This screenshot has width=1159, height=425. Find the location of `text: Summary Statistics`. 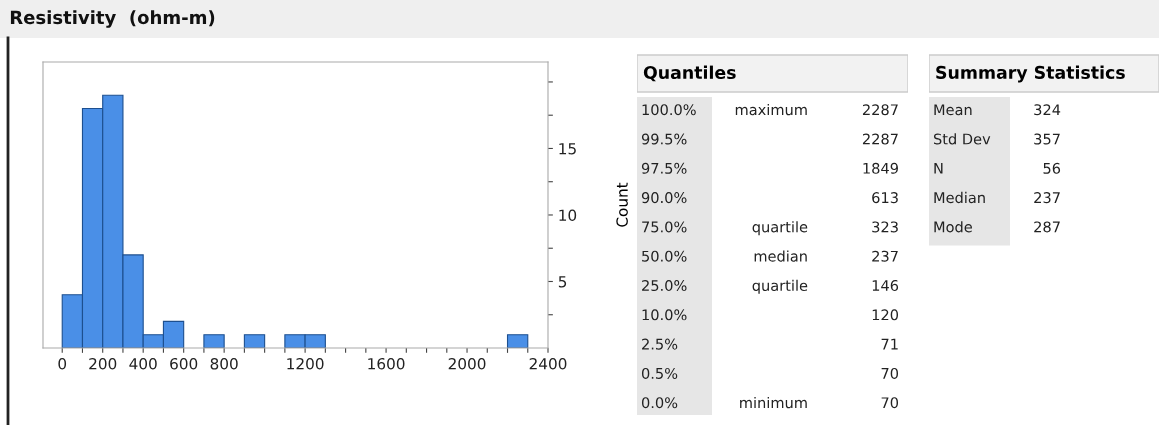

text: Summary Statistics is located at coordinates (1030, 74).